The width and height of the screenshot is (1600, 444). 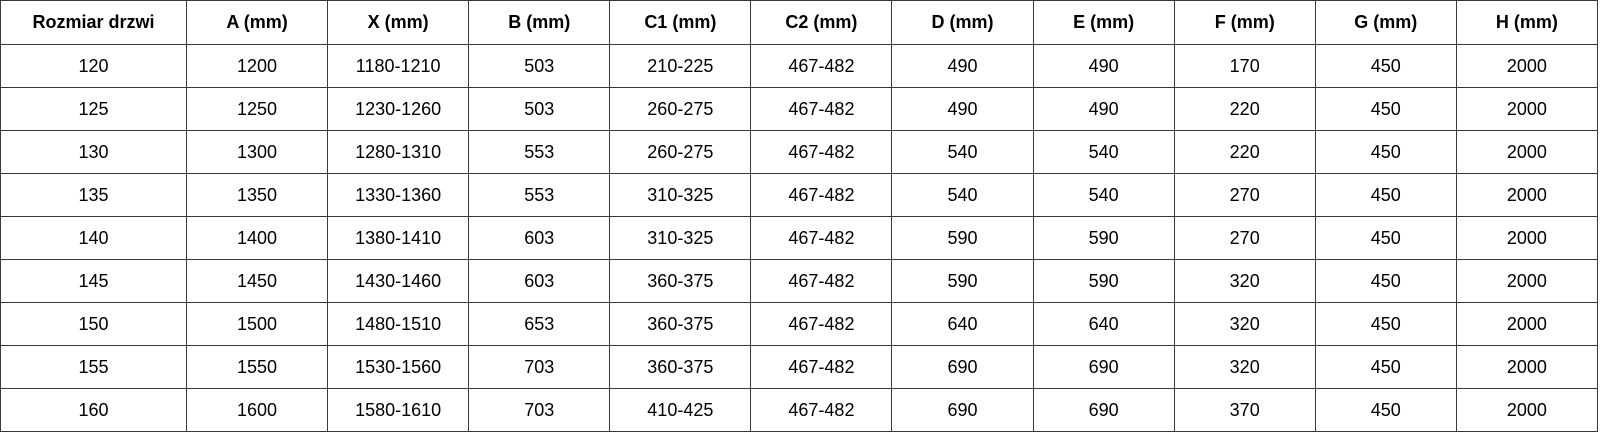 I want to click on table-cell: 160, so click(x=93, y=410).